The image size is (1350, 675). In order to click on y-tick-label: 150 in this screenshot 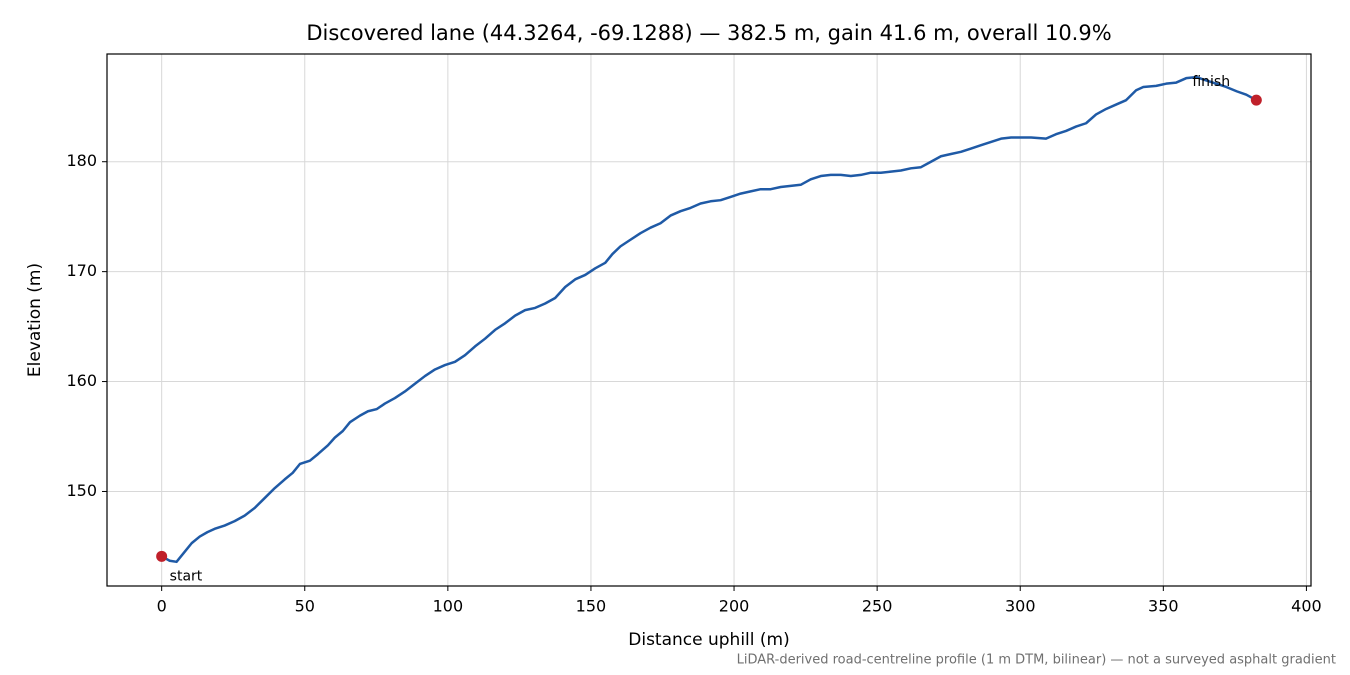, I will do `click(81, 490)`.